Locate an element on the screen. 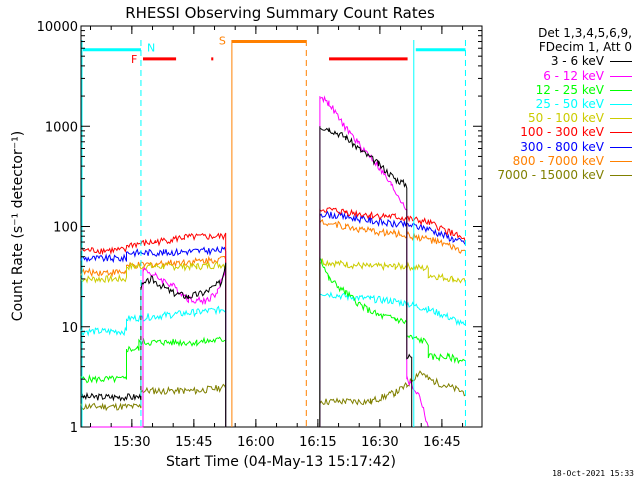 The height and width of the screenshot is (480, 640). x-axis-label: Start Time (04-May-13 15:17:42) is located at coordinates (281, 462).